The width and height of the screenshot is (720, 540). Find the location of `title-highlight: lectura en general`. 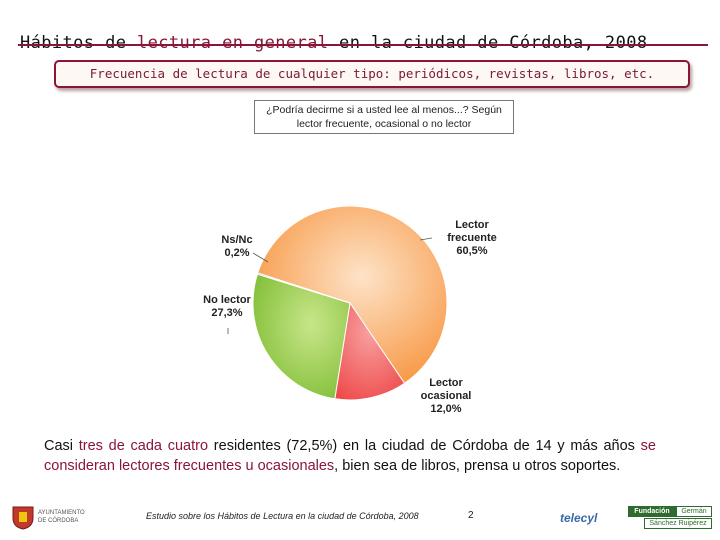

title-highlight: lectura en general is located at coordinates (232, 43).